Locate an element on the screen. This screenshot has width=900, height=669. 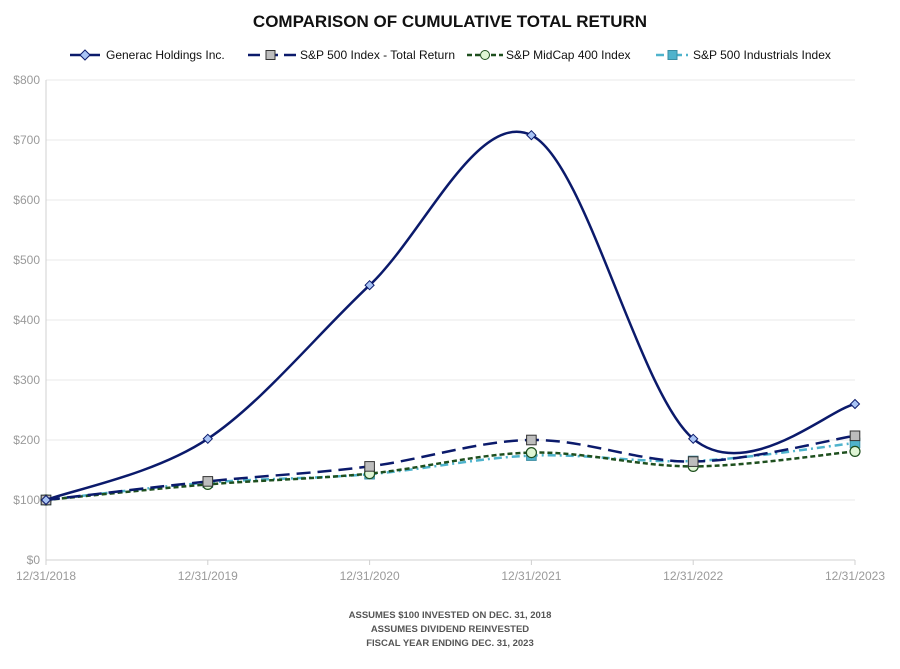
legend-entry-midcap: S&P MidCap 400 Index is located at coordinates (549, 55).